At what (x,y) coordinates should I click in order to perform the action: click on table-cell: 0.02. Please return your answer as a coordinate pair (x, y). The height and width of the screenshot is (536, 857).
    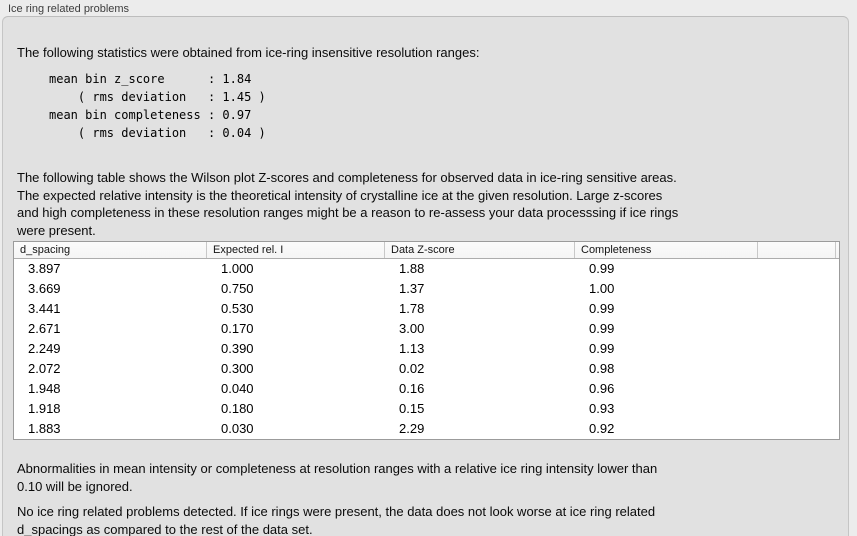
    Looking at the image, I should click on (412, 368).